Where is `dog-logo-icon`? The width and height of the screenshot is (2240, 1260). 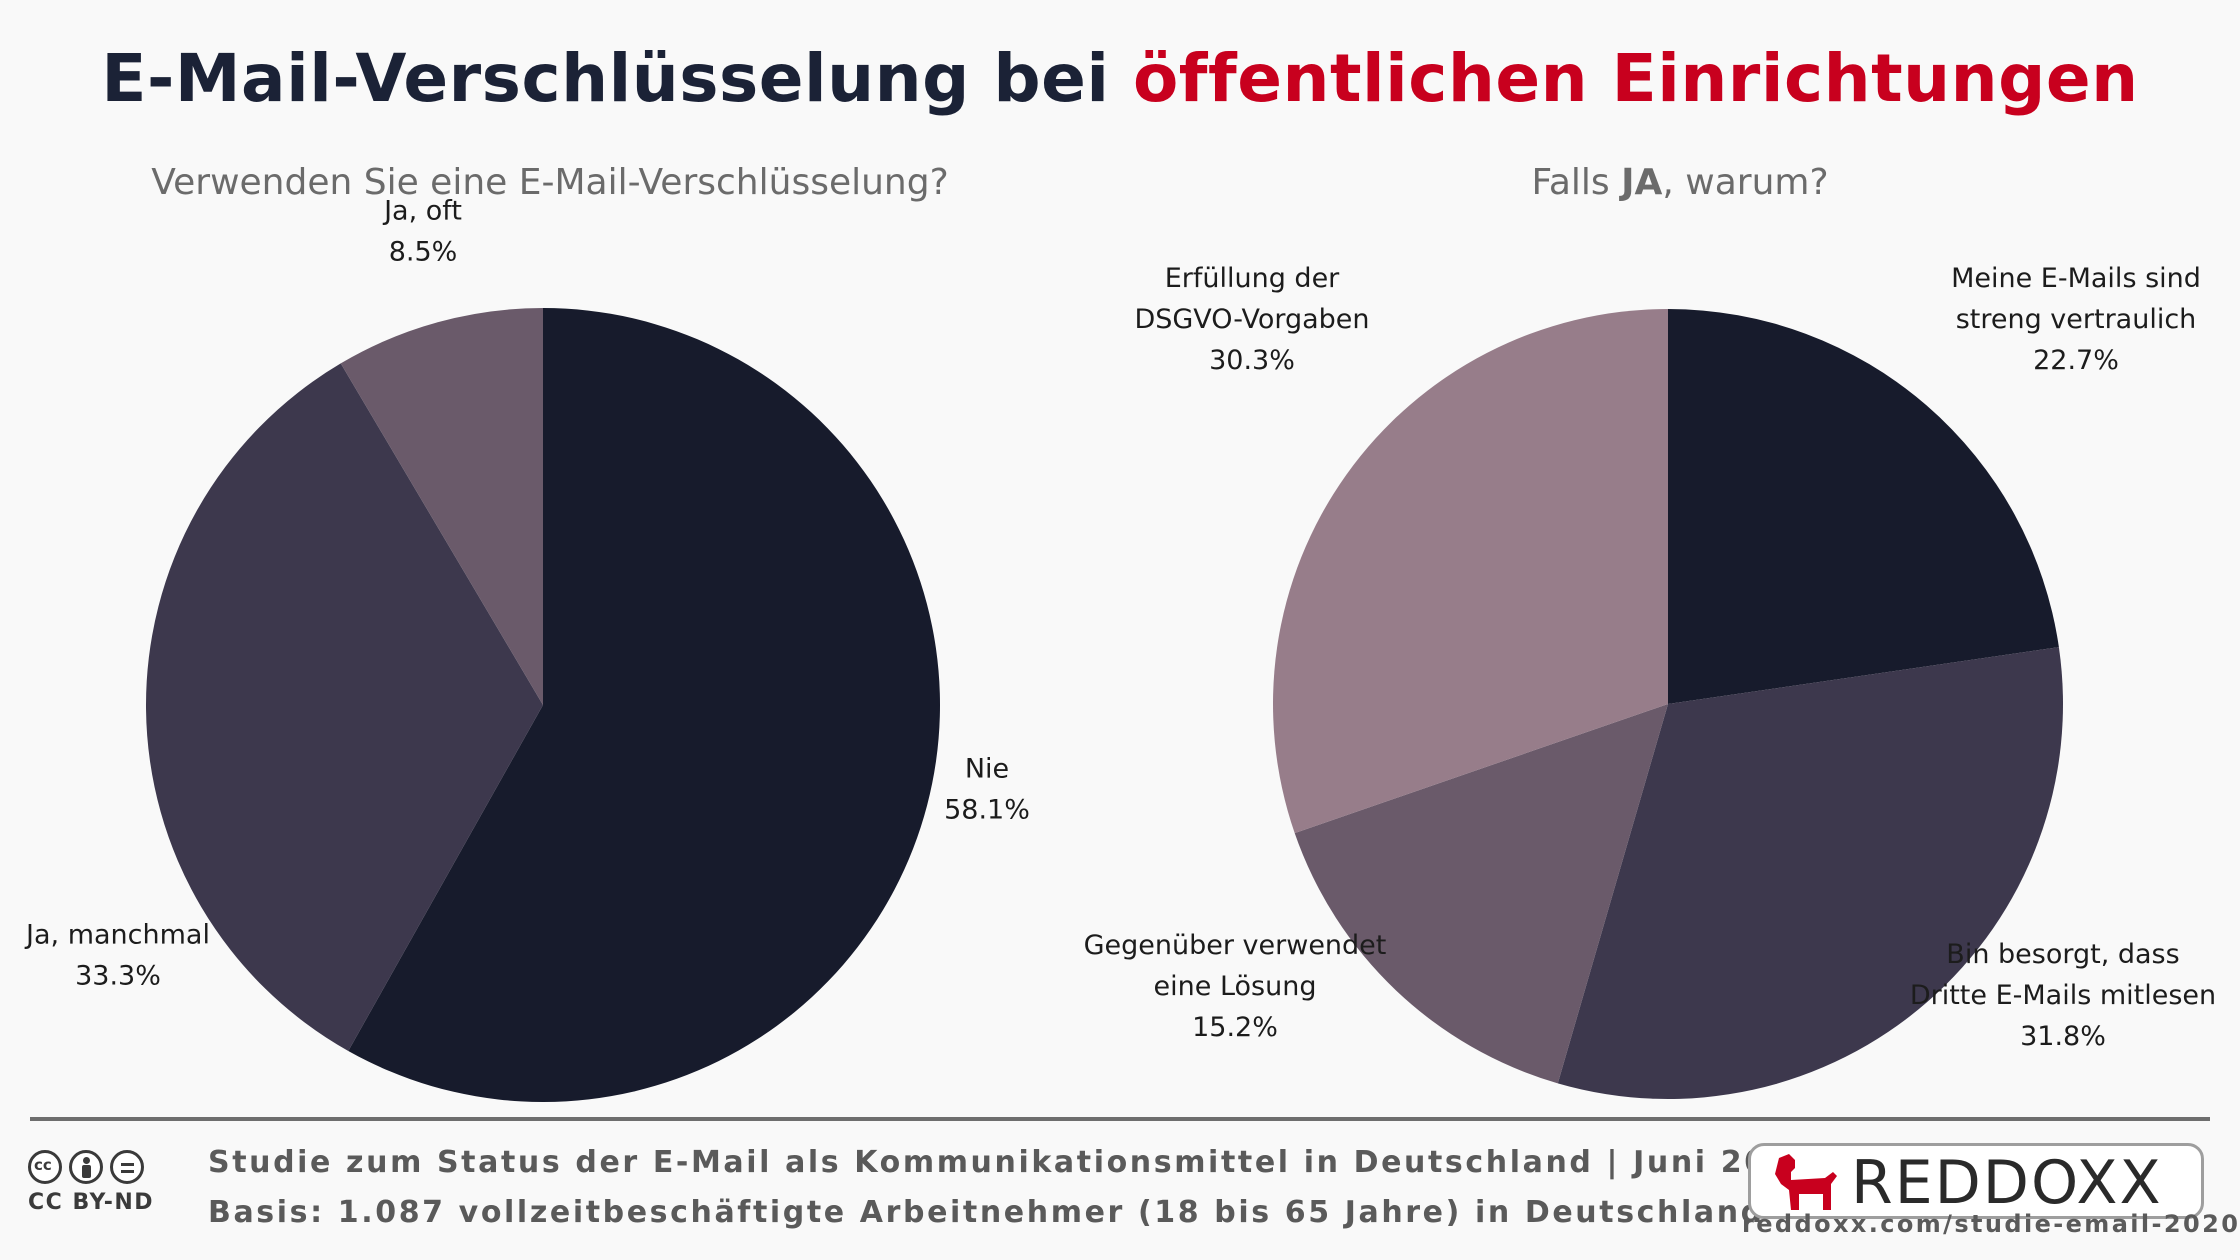 dog-logo-icon is located at coordinates (1806, 1182).